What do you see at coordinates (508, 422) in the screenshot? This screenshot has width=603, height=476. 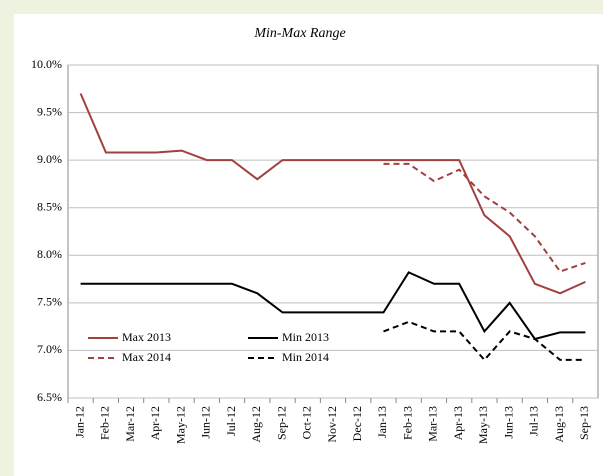 I see `x-tick-label: Jun-13` at bounding box center [508, 422].